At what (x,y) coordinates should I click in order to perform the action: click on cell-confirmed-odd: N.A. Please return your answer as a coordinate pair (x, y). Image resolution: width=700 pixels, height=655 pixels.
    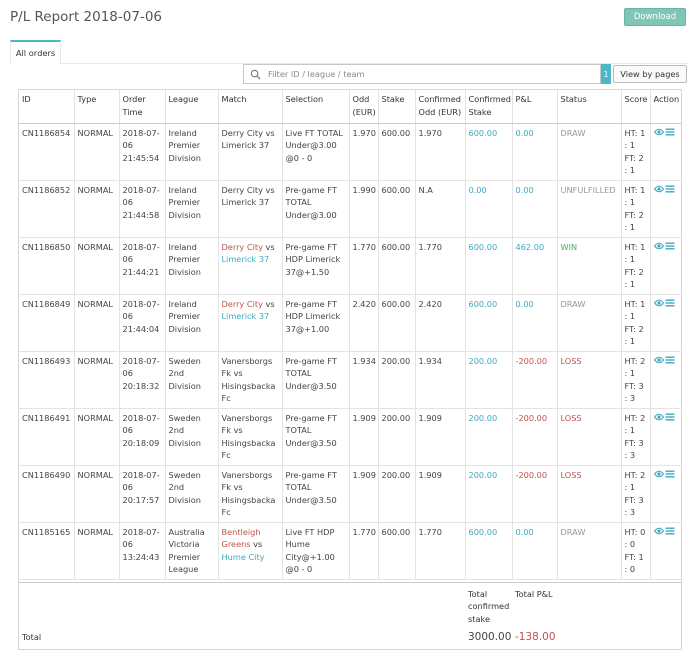
    Looking at the image, I should click on (439, 209).